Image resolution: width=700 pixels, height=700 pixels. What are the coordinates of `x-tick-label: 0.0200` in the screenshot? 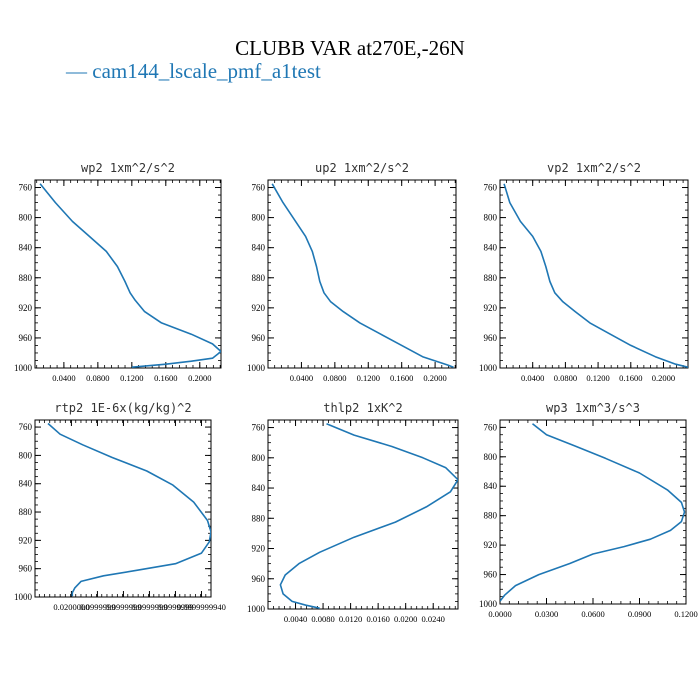 It's located at (405, 619).